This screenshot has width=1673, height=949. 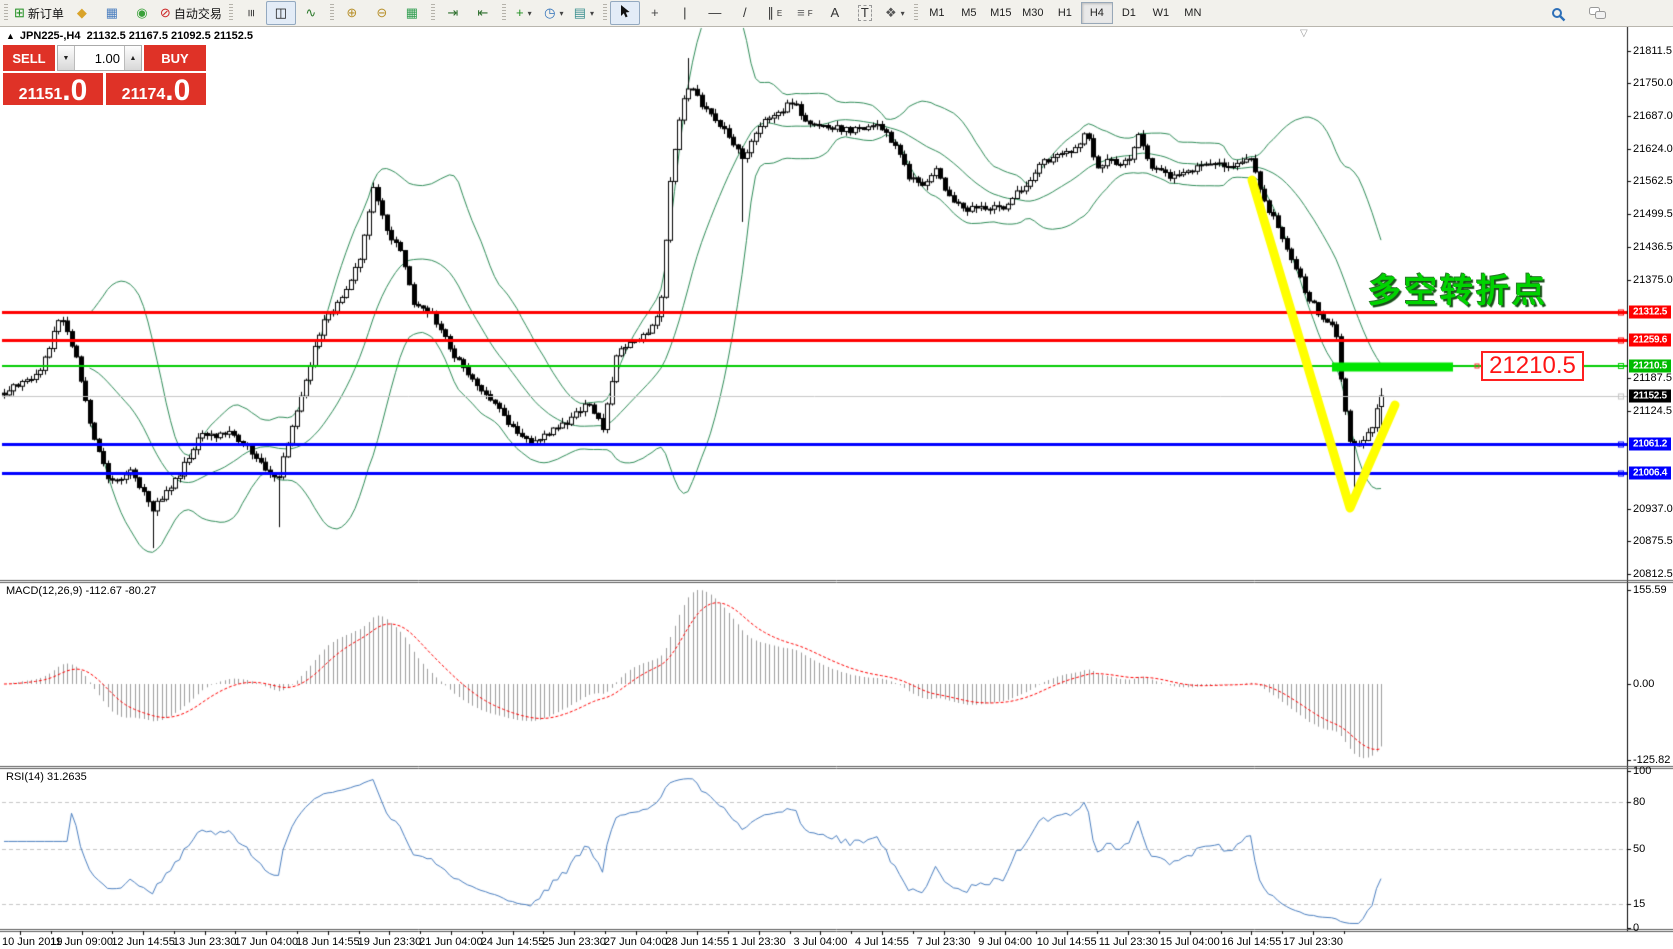 What do you see at coordinates (770, 12) in the screenshot?
I see `equidistant-channel-icon: ∥` at bounding box center [770, 12].